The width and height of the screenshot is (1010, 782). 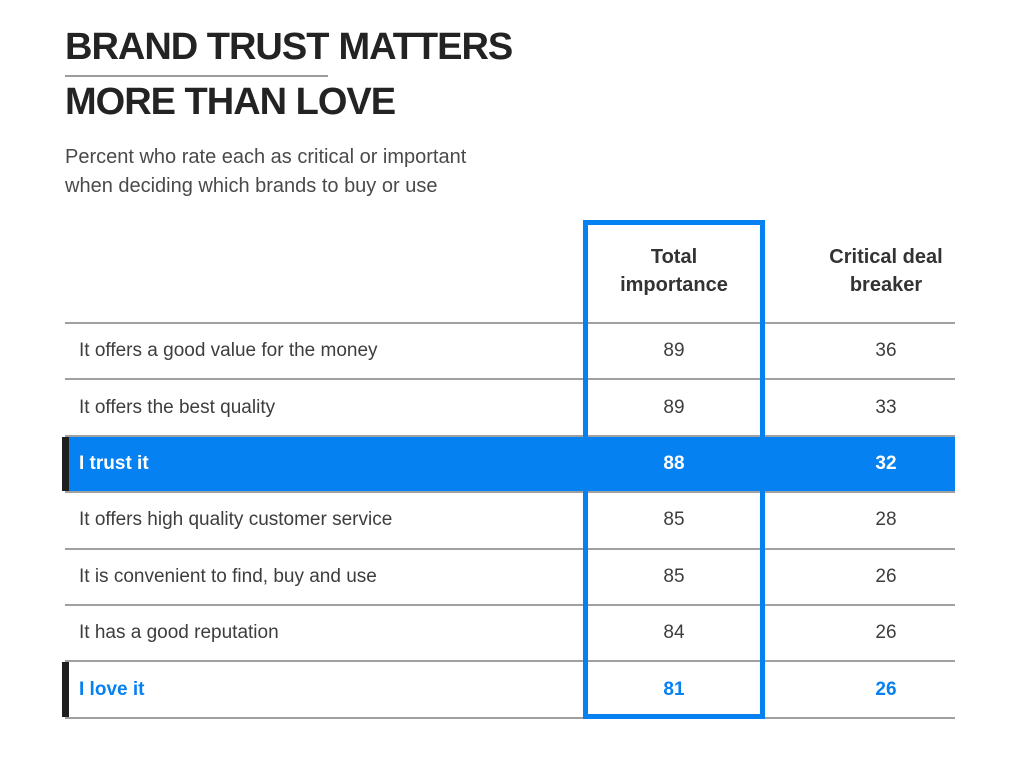 What do you see at coordinates (886, 463) in the screenshot?
I see `critical-deal-breaker-value: 32` at bounding box center [886, 463].